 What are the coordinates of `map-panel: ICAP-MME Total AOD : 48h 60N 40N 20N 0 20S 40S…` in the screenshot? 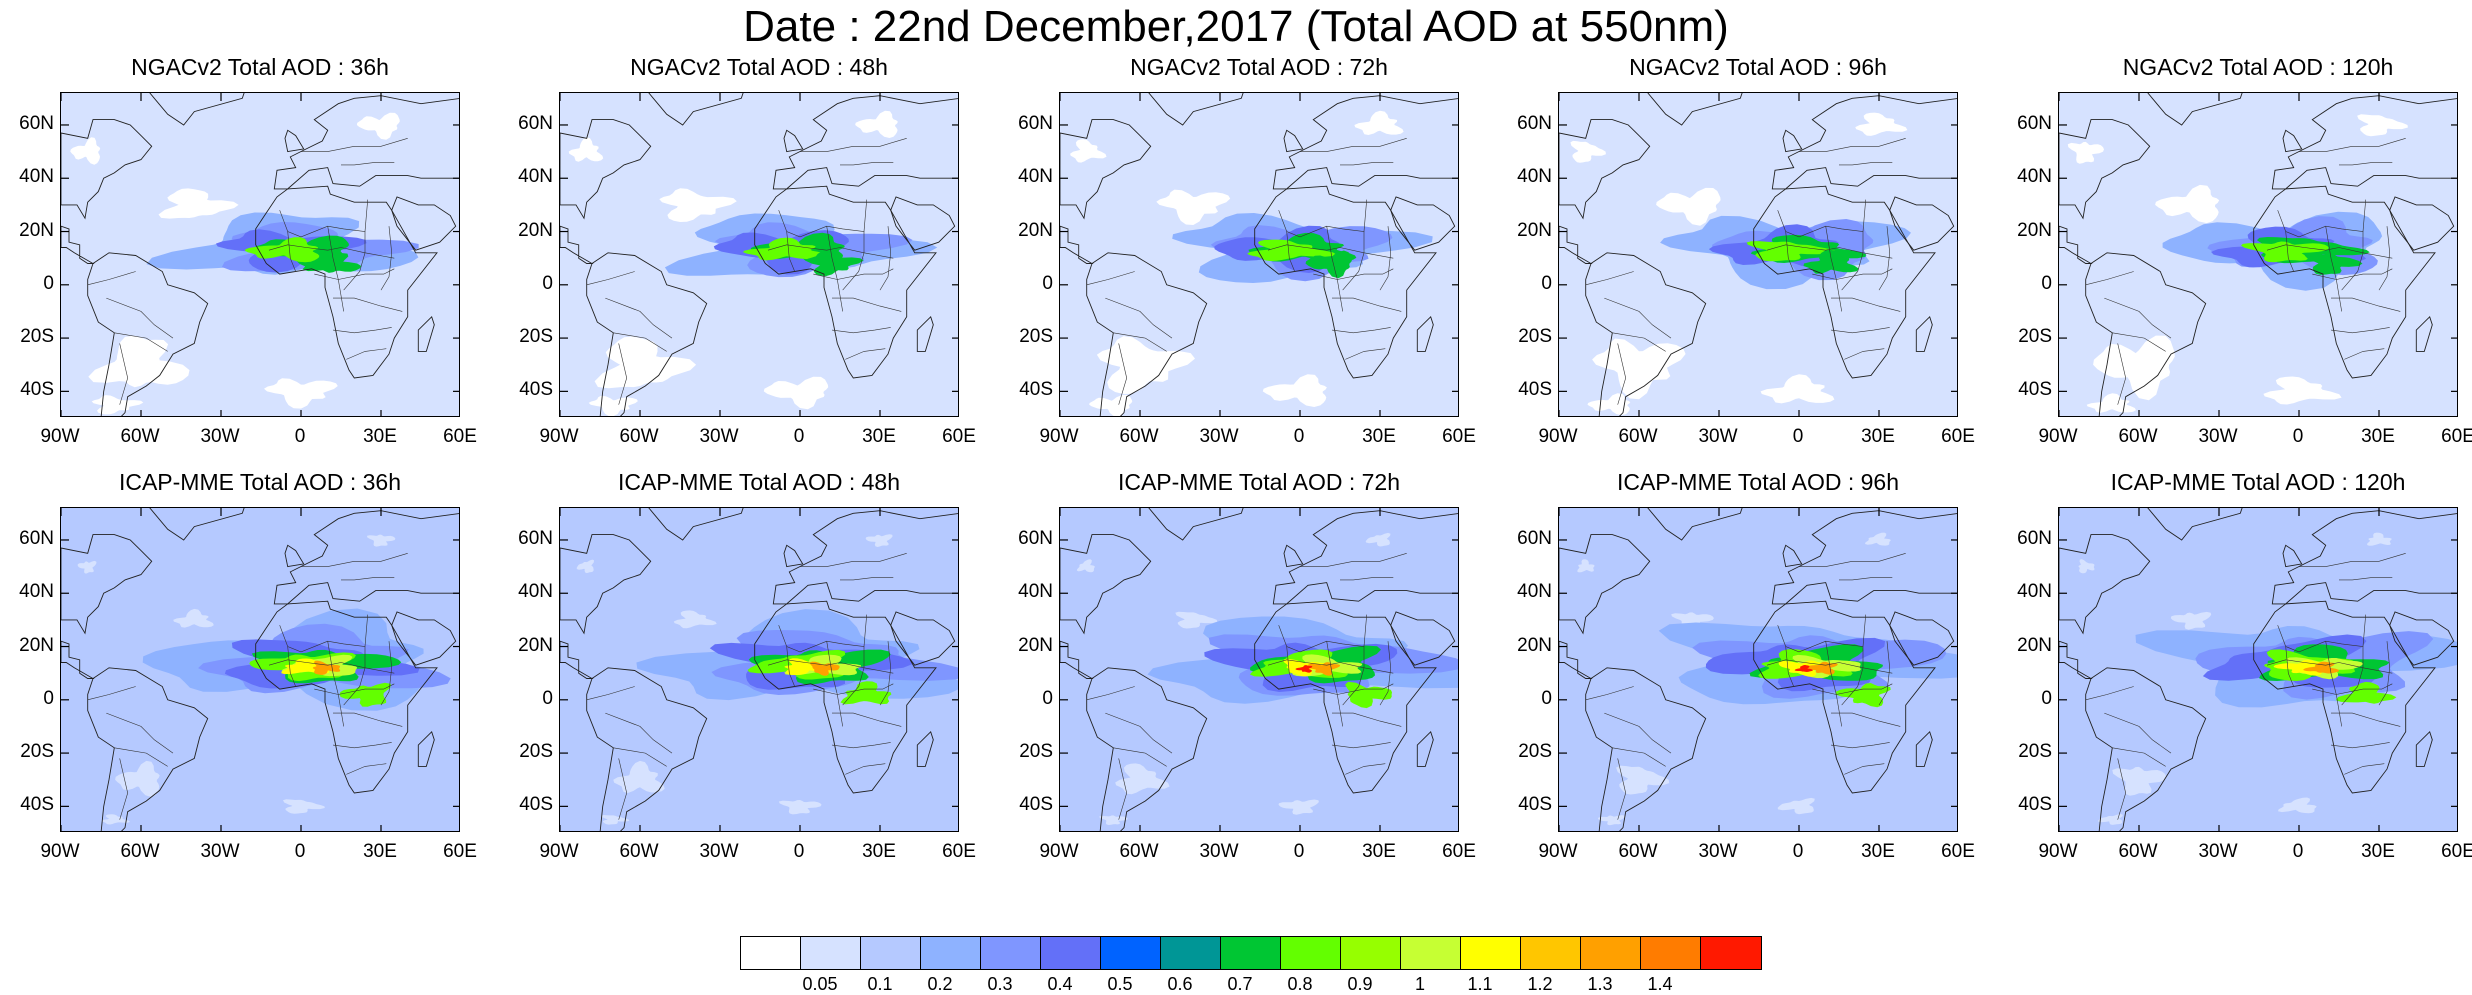 It's located at (747, 665).